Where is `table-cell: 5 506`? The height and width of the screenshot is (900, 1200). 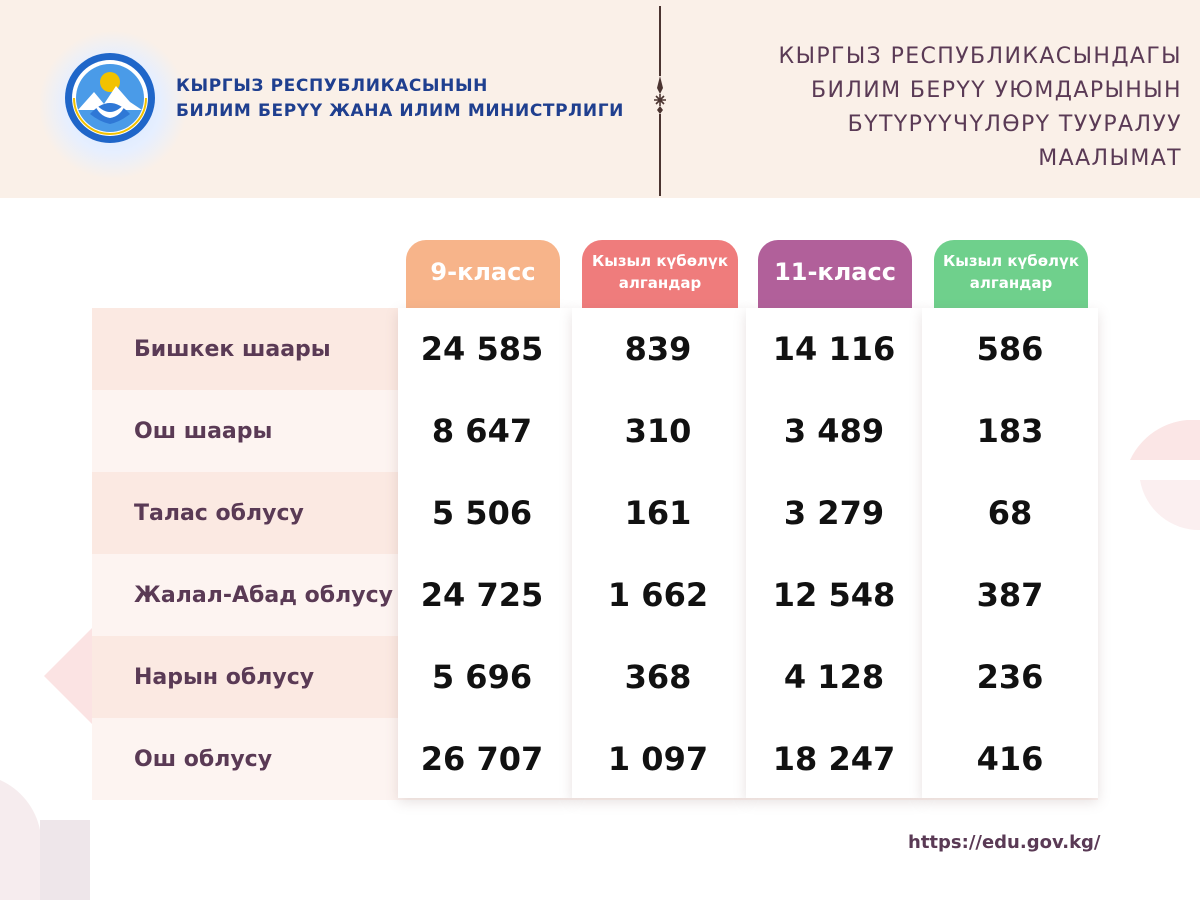
table-cell: 5 506 is located at coordinates (482, 513).